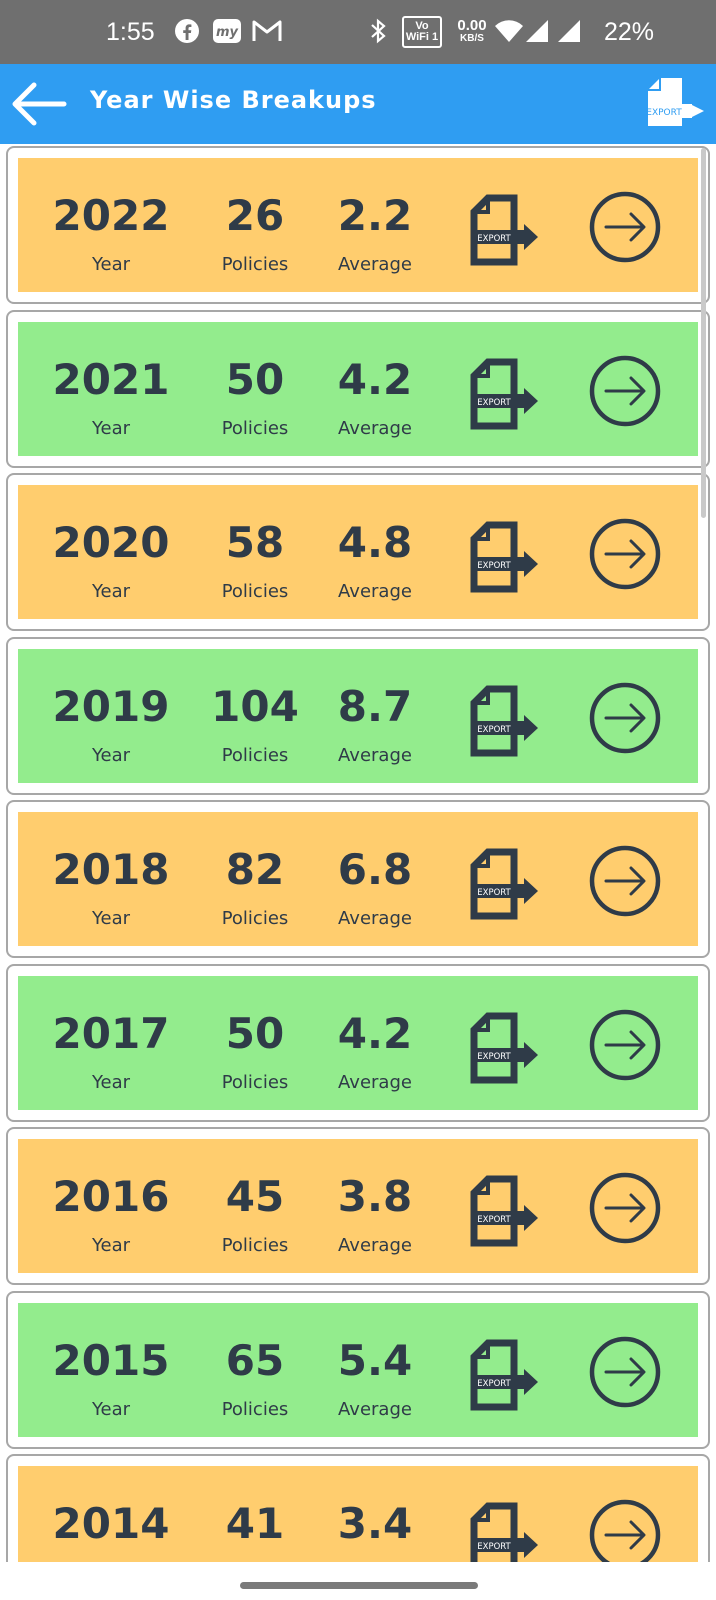  What do you see at coordinates (375, 1360) in the screenshot?
I see `average-value: 5.4` at bounding box center [375, 1360].